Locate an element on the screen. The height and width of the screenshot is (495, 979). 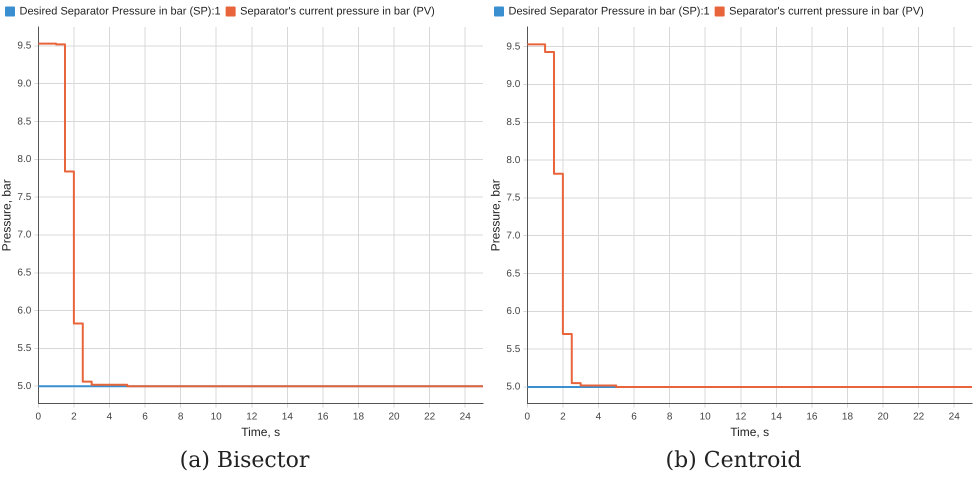
text: (a) Bisector is located at coordinates (245, 460).